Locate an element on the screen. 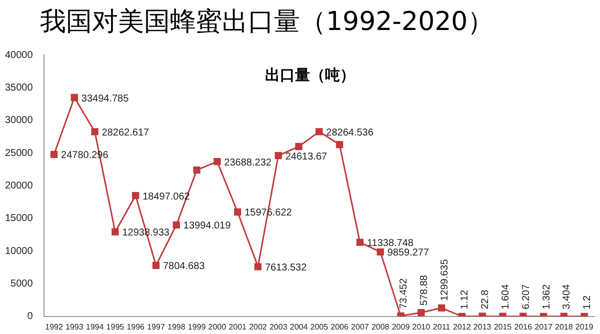  x-tick-label: 2019 is located at coordinates (584, 327).